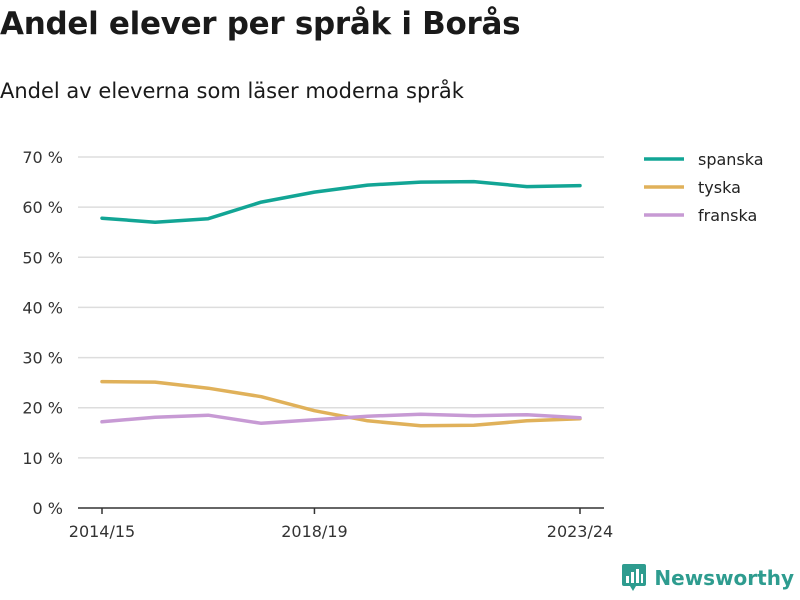  I want to click on y-tick-label: 20 %, so click(42, 408).